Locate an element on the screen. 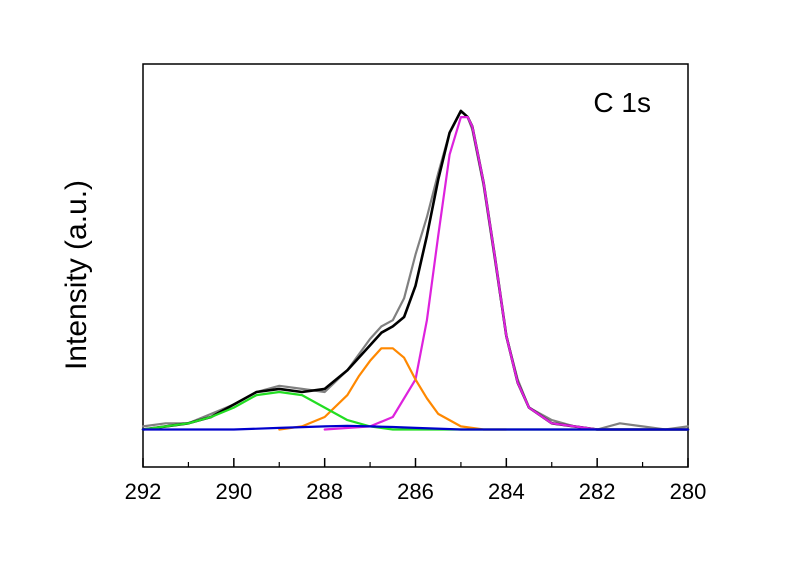 The height and width of the screenshot is (561, 800). x-tick-label-6: 280 is located at coordinates (688, 491).